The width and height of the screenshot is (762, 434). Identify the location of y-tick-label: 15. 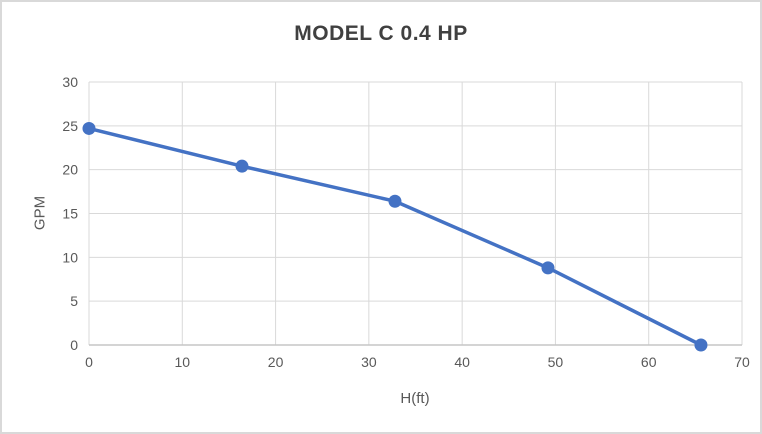
(70, 214).